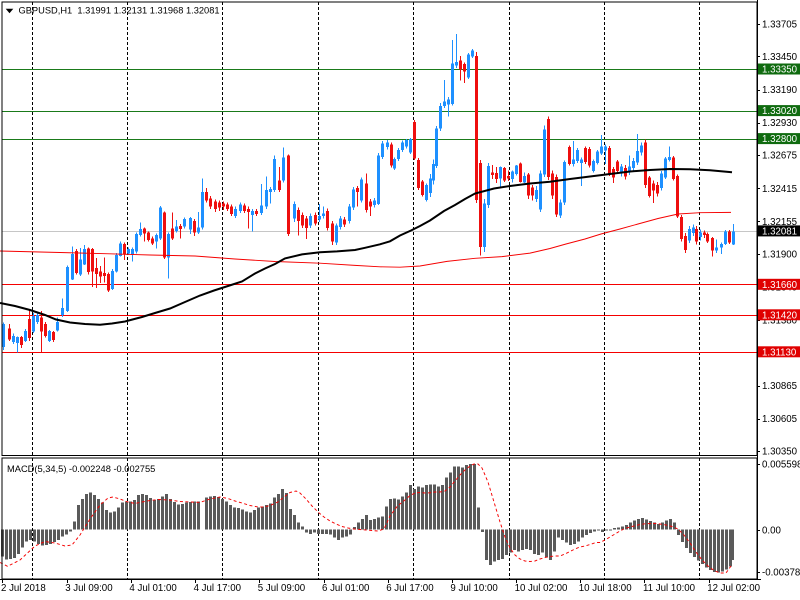 This screenshot has height=600, width=800. I want to click on svg-text: 1.30350, so click(780, 452).